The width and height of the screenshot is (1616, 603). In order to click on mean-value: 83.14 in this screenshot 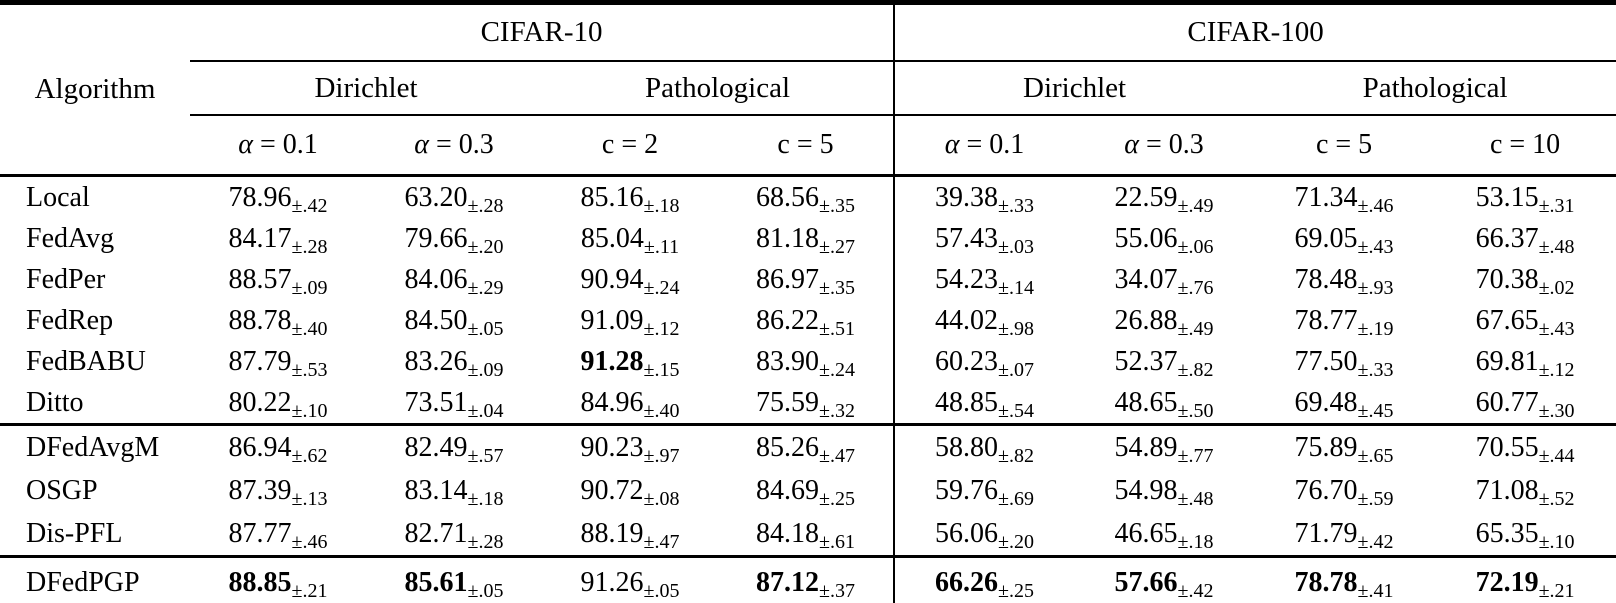, I will do `click(436, 490)`.